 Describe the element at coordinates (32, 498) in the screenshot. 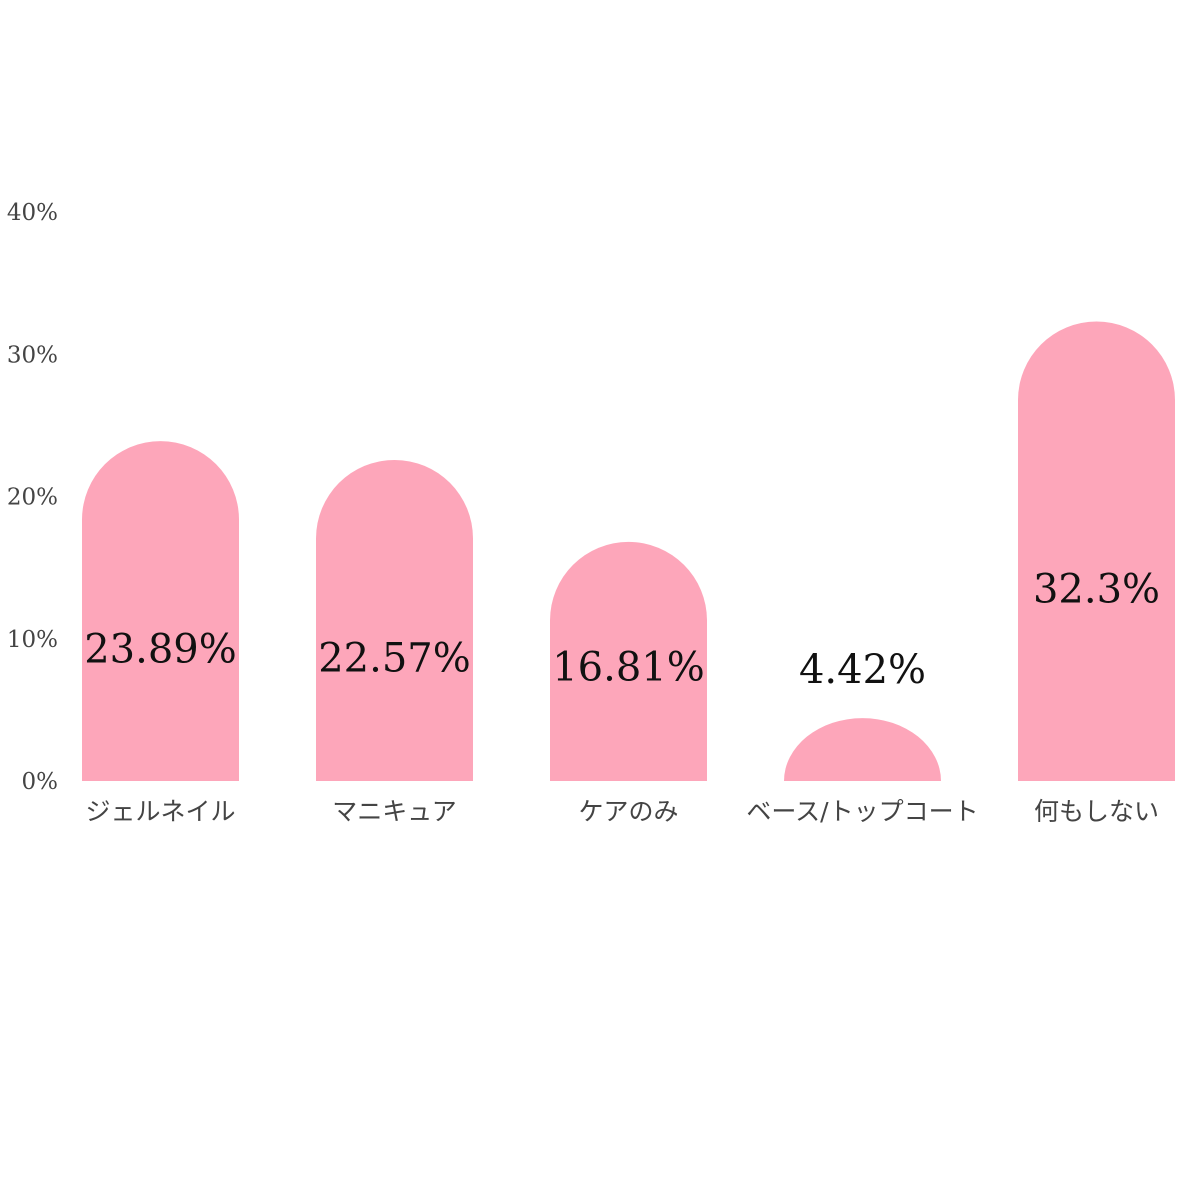

I see `y-tick-label: 20%` at that location.